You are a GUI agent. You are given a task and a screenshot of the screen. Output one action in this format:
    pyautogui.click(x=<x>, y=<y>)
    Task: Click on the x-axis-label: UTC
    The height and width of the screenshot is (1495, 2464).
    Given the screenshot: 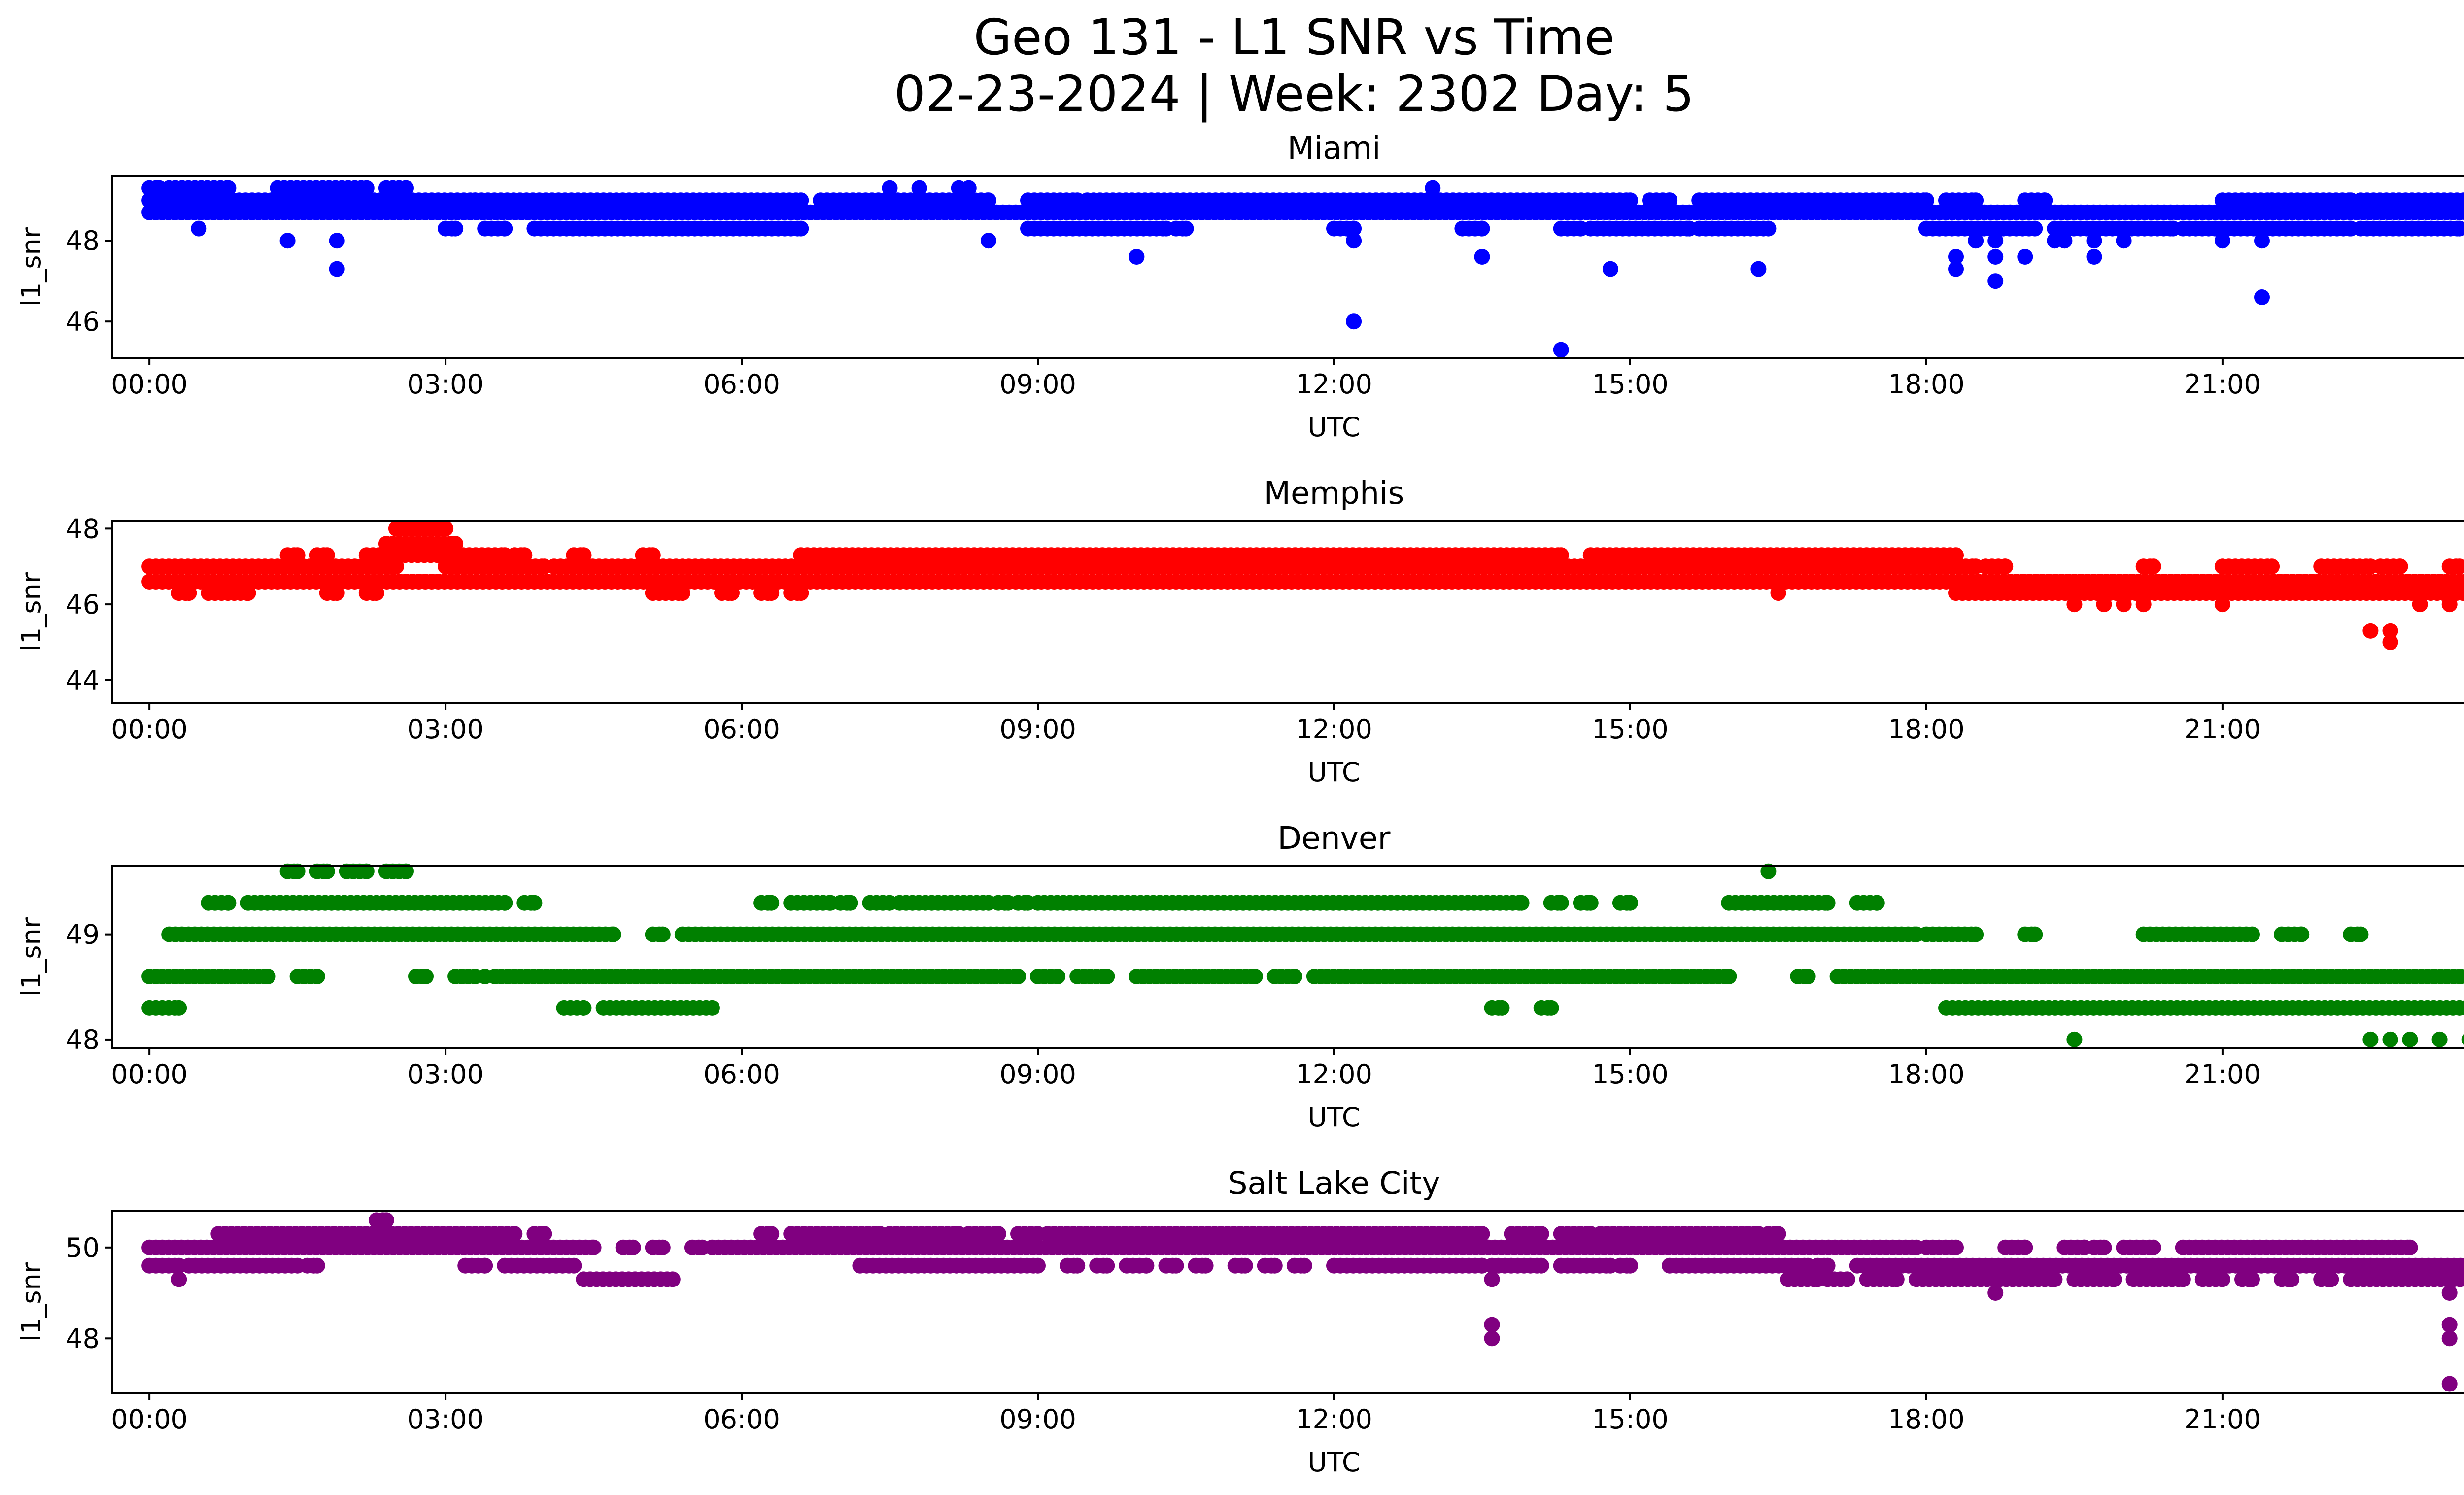 What is the action you would take?
    pyautogui.click(x=1333, y=772)
    